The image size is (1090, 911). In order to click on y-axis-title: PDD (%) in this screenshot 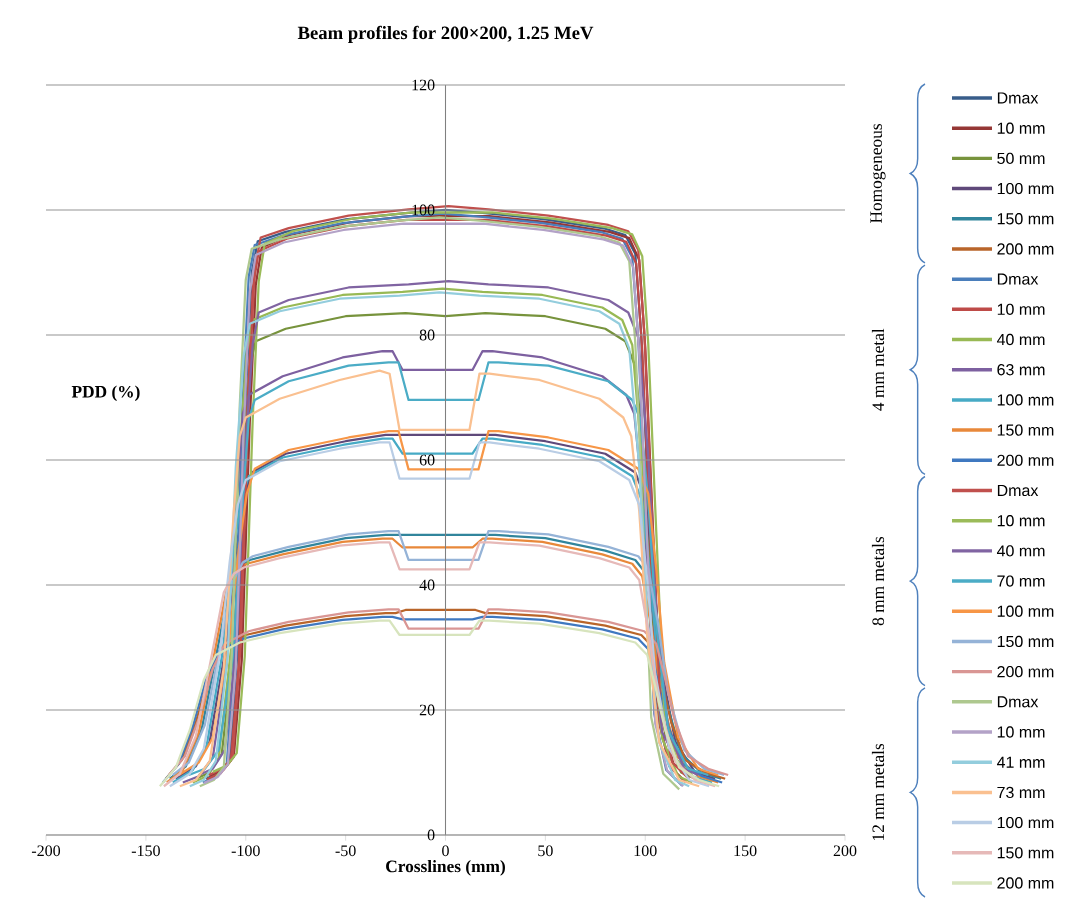, I will do `click(105, 393)`.